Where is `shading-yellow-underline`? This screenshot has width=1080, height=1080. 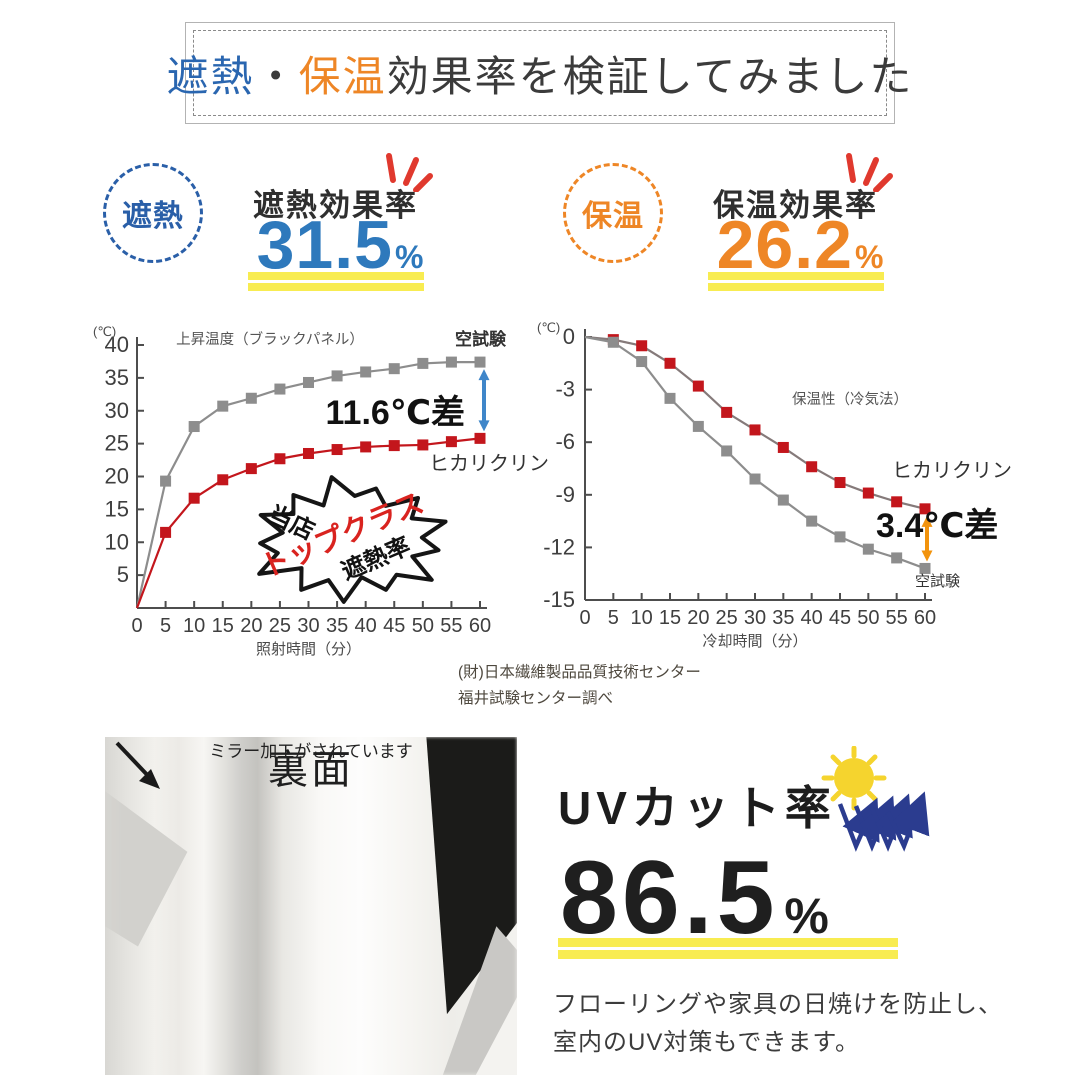 shading-yellow-underline is located at coordinates (336, 281).